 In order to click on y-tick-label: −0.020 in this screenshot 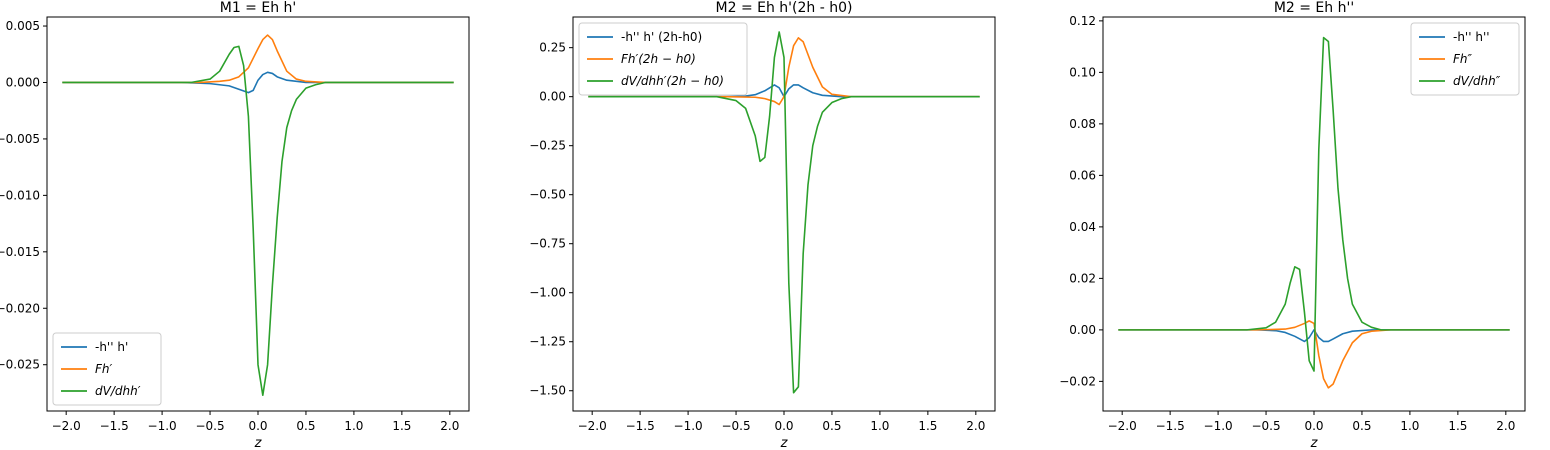, I will do `click(20, 308)`.